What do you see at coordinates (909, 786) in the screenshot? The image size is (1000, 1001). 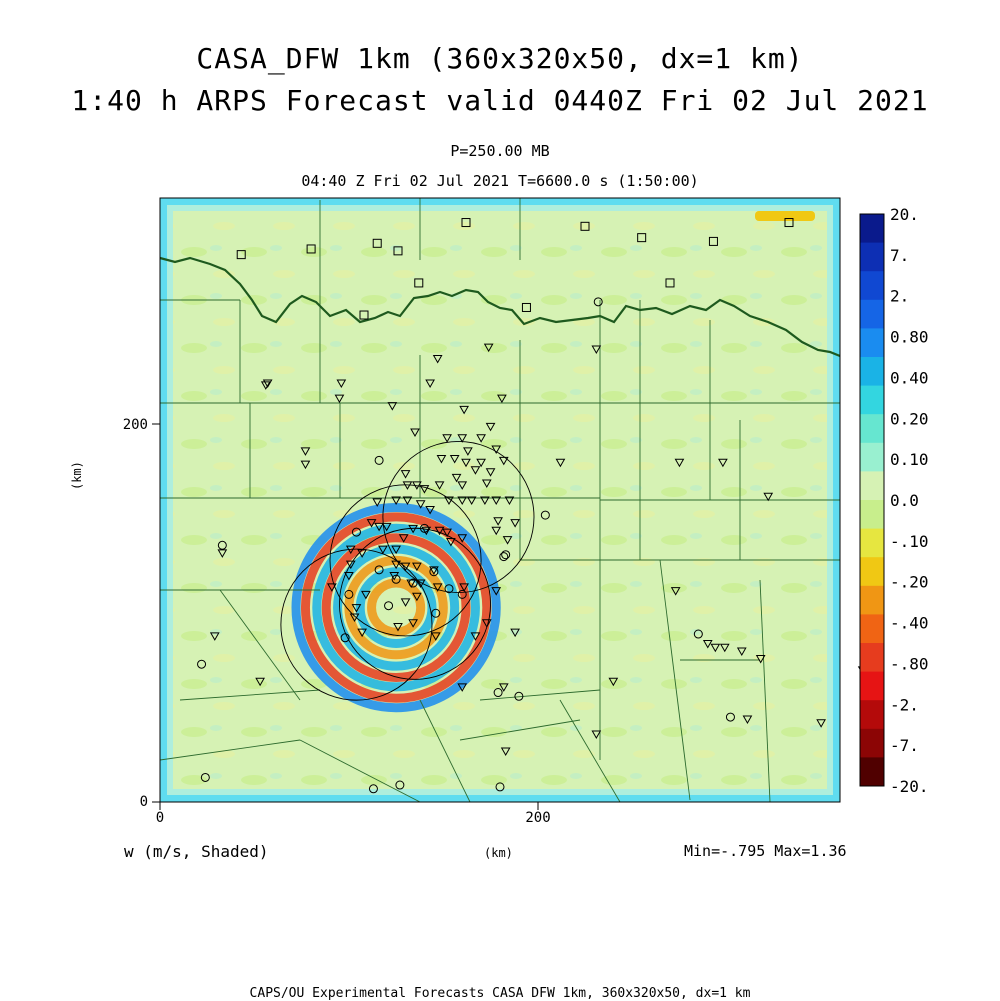 I see `colorbar-label: -20.` at bounding box center [909, 786].